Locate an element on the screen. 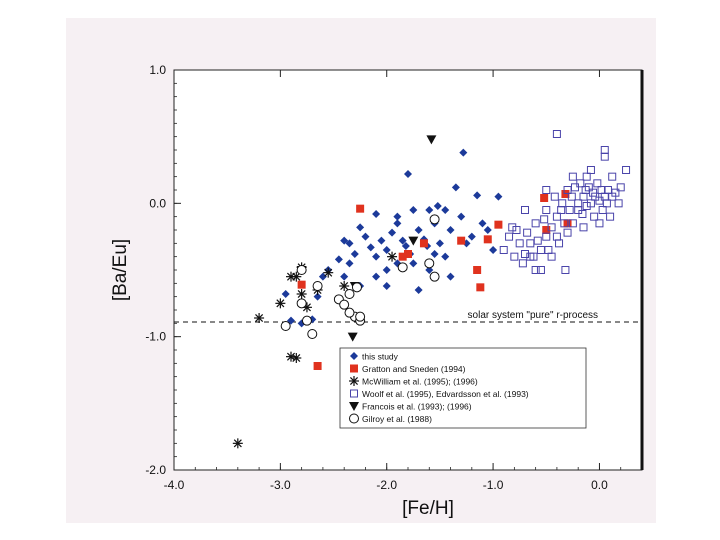 Image resolution: width=720 pixels, height=540 pixels. y-tick-label: -2.0 is located at coordinates (155, 470).